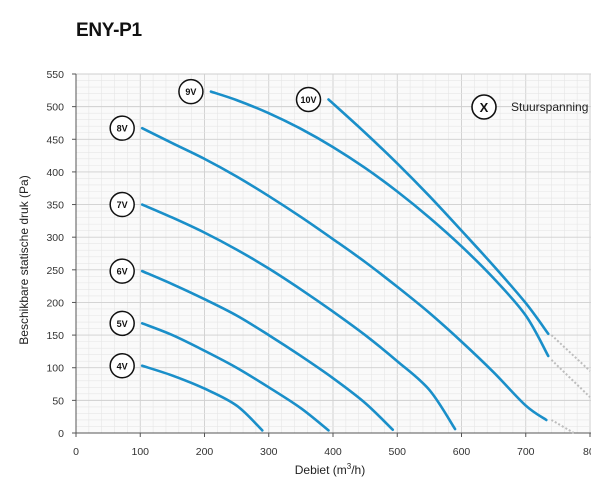  Describe the element at coordinates (55, 303) in the screenshot. I see `y-tick-label: 200` at that location.